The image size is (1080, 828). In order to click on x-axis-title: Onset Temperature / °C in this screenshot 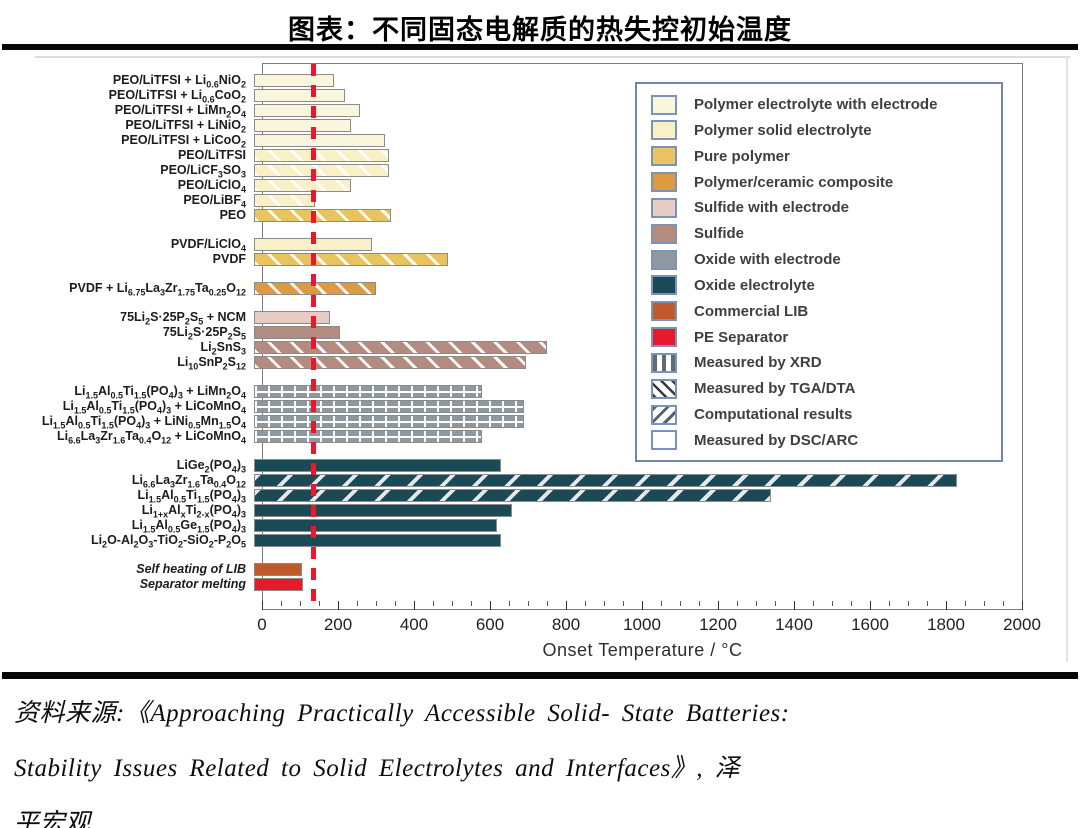, I will do `click(642, 650)`.